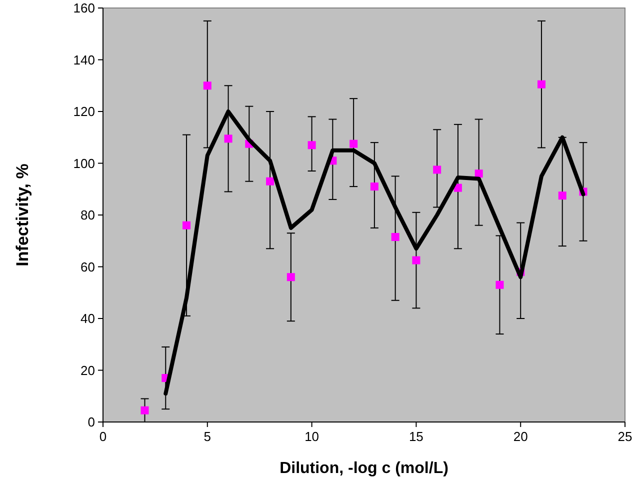 The image size is (633, 479). Describe the element at coordinates (87, 370) in the screenshot. I see `y-tick-label: 20` at that location.